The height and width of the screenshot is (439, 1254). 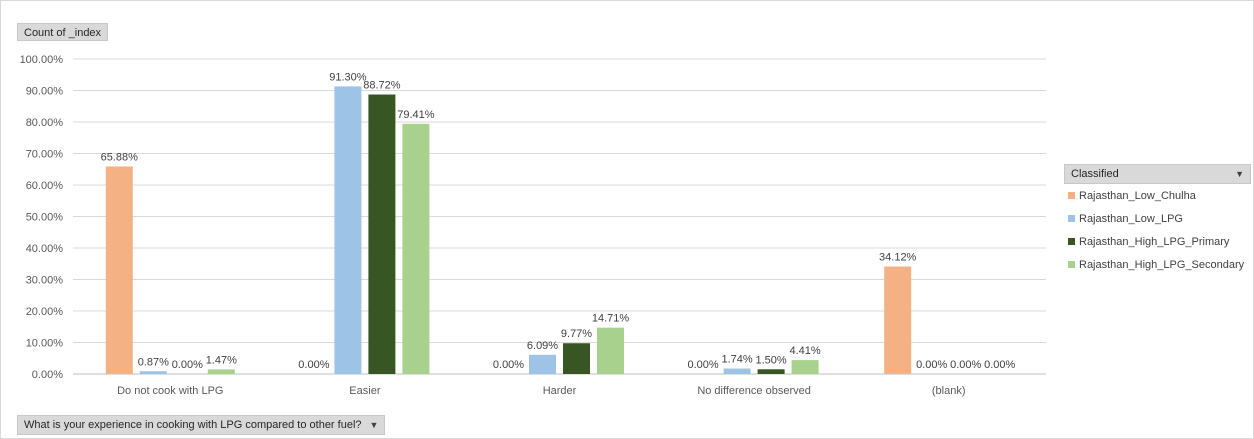 What do you see at coordinates (47, 375) in the screenshot?
I see `y-tick-label: 0.00%` at bounding box center [47, 375].